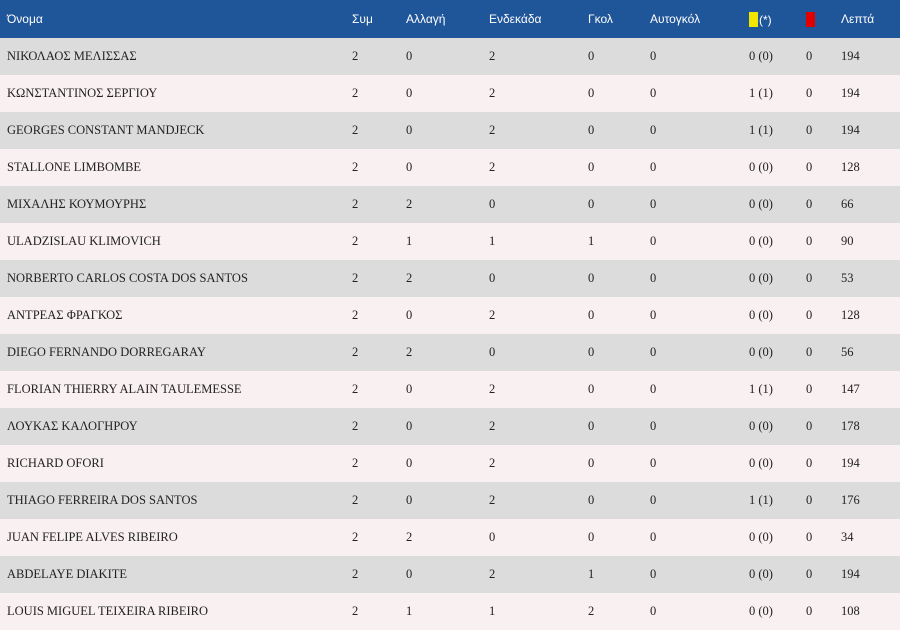 The height and width of the screenshot is (630, 900). I want to click on table-row: JUAN FELIPE ALVES RIBEIRO 2 2 0 0 0 0 (0) 0 34, so click(450, 537).